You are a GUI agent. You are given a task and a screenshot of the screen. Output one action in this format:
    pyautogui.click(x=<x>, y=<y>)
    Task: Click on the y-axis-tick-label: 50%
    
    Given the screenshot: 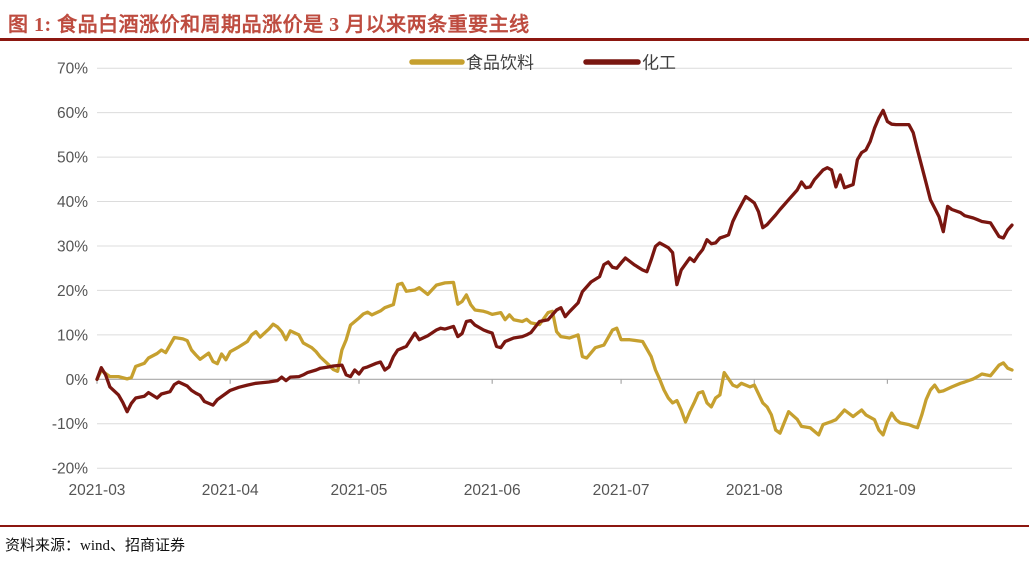 What is the action you would take?
    pyautogui.click(x=72, y=158)
    